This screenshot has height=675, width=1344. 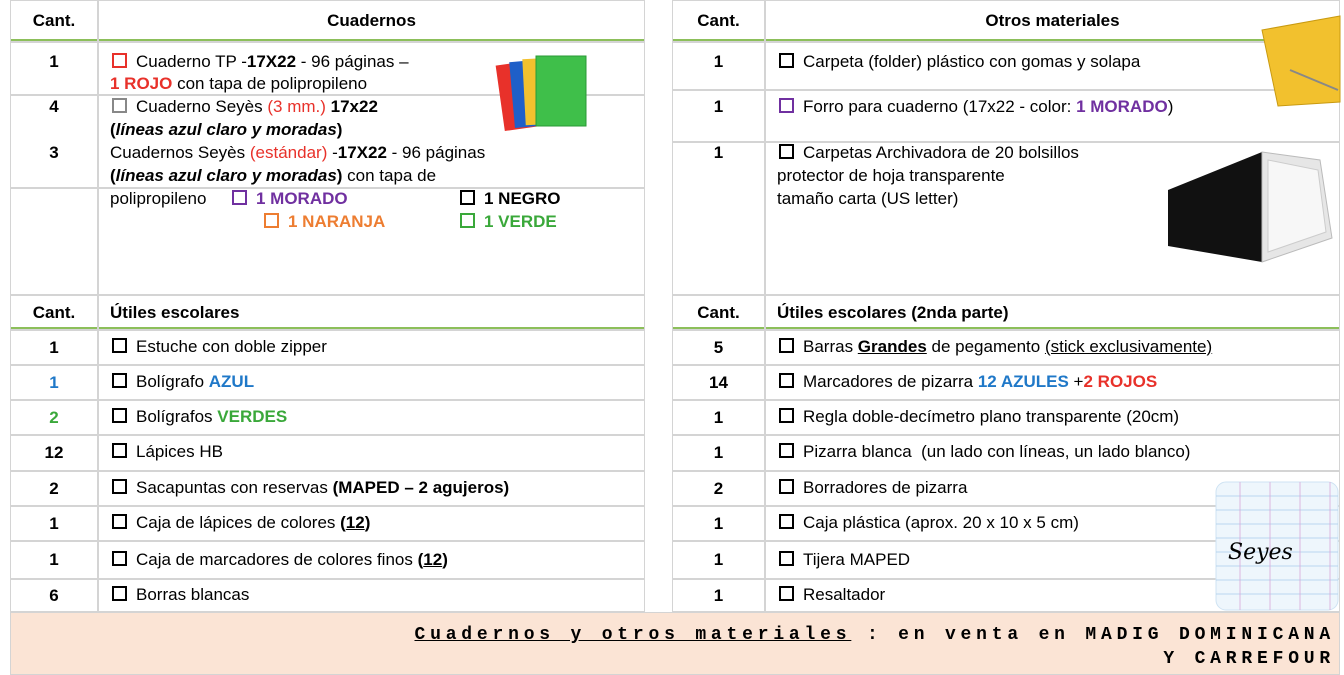 I want to click on text: Cuadernos, so click(x=371, y=20).